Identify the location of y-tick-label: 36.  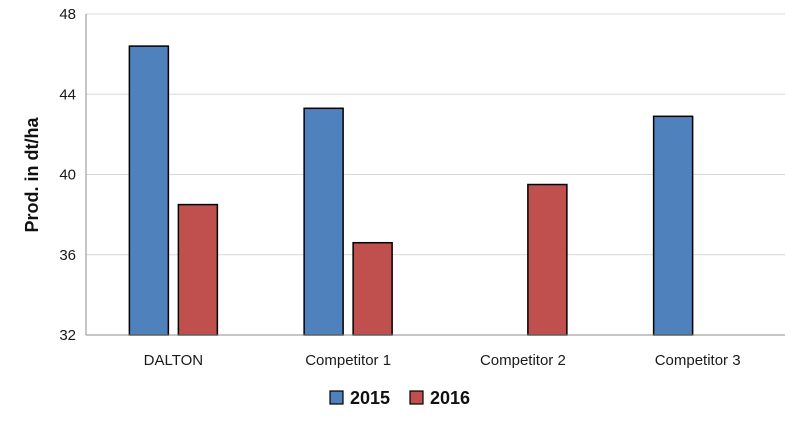
(67, 255).